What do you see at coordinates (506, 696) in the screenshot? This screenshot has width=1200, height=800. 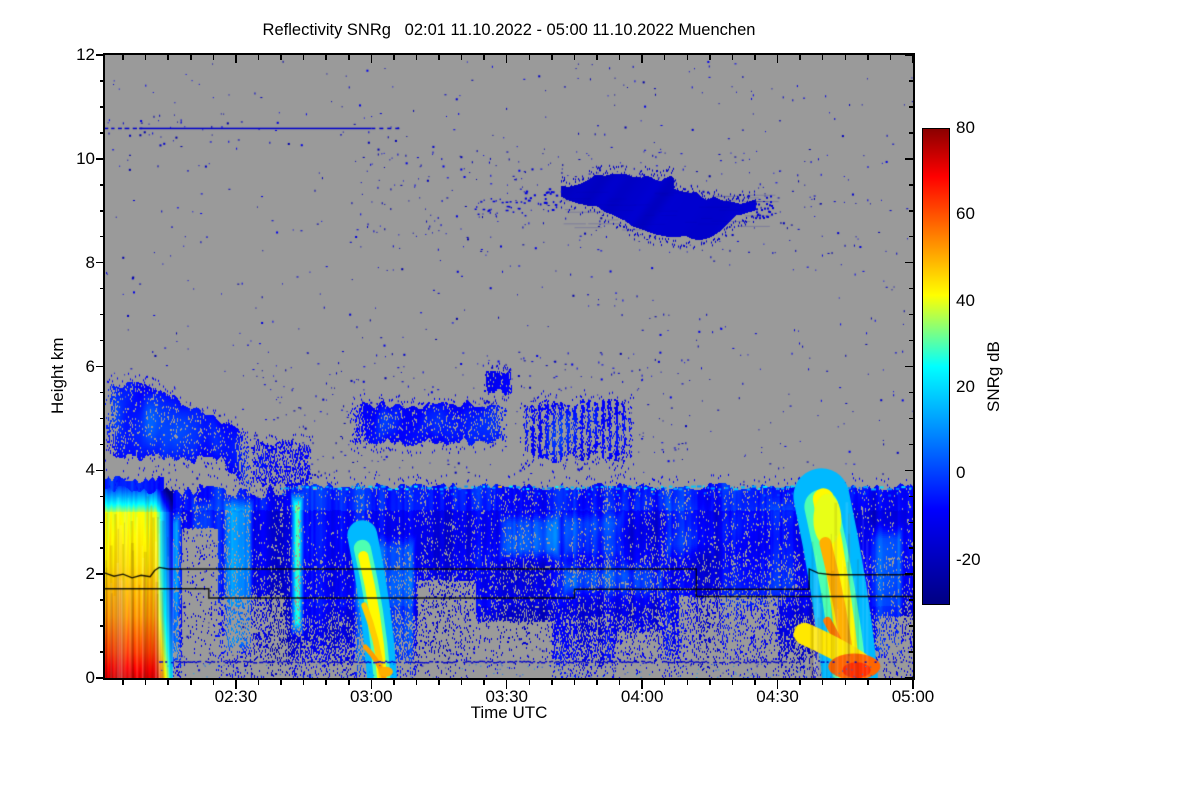 I see `x-tick-label: 03:30` at bounding box center [506, 696].